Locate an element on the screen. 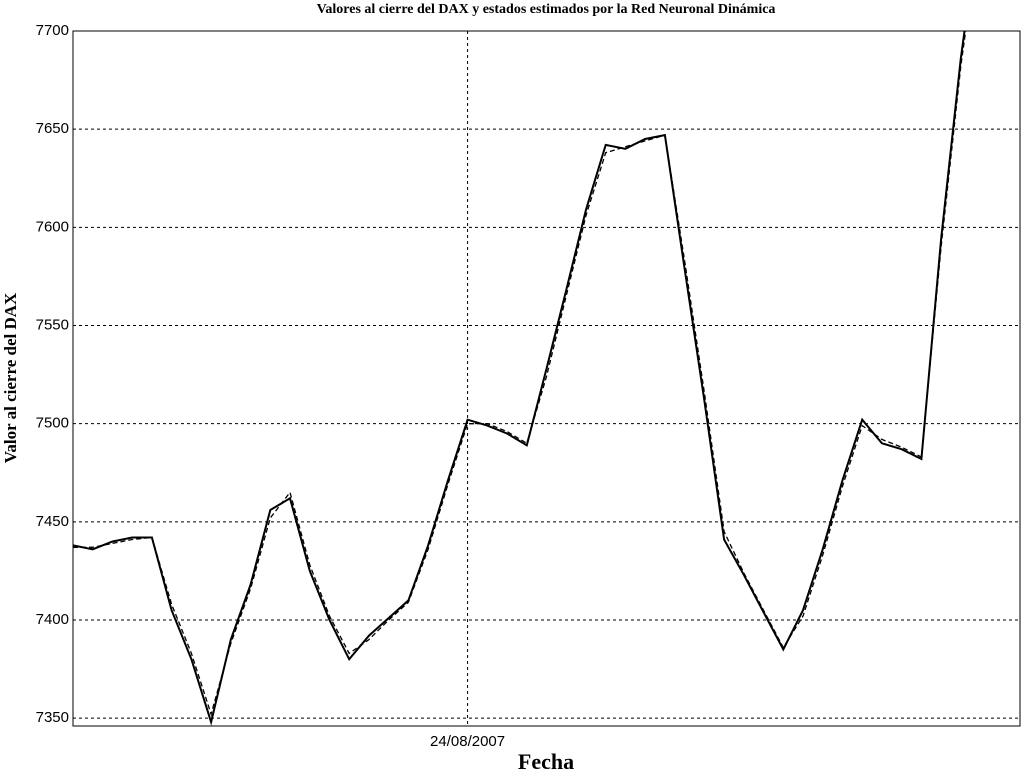 This screenshot has height=774, width=1023. y-tick-label: 7550 is located at coordinates (52, 324).